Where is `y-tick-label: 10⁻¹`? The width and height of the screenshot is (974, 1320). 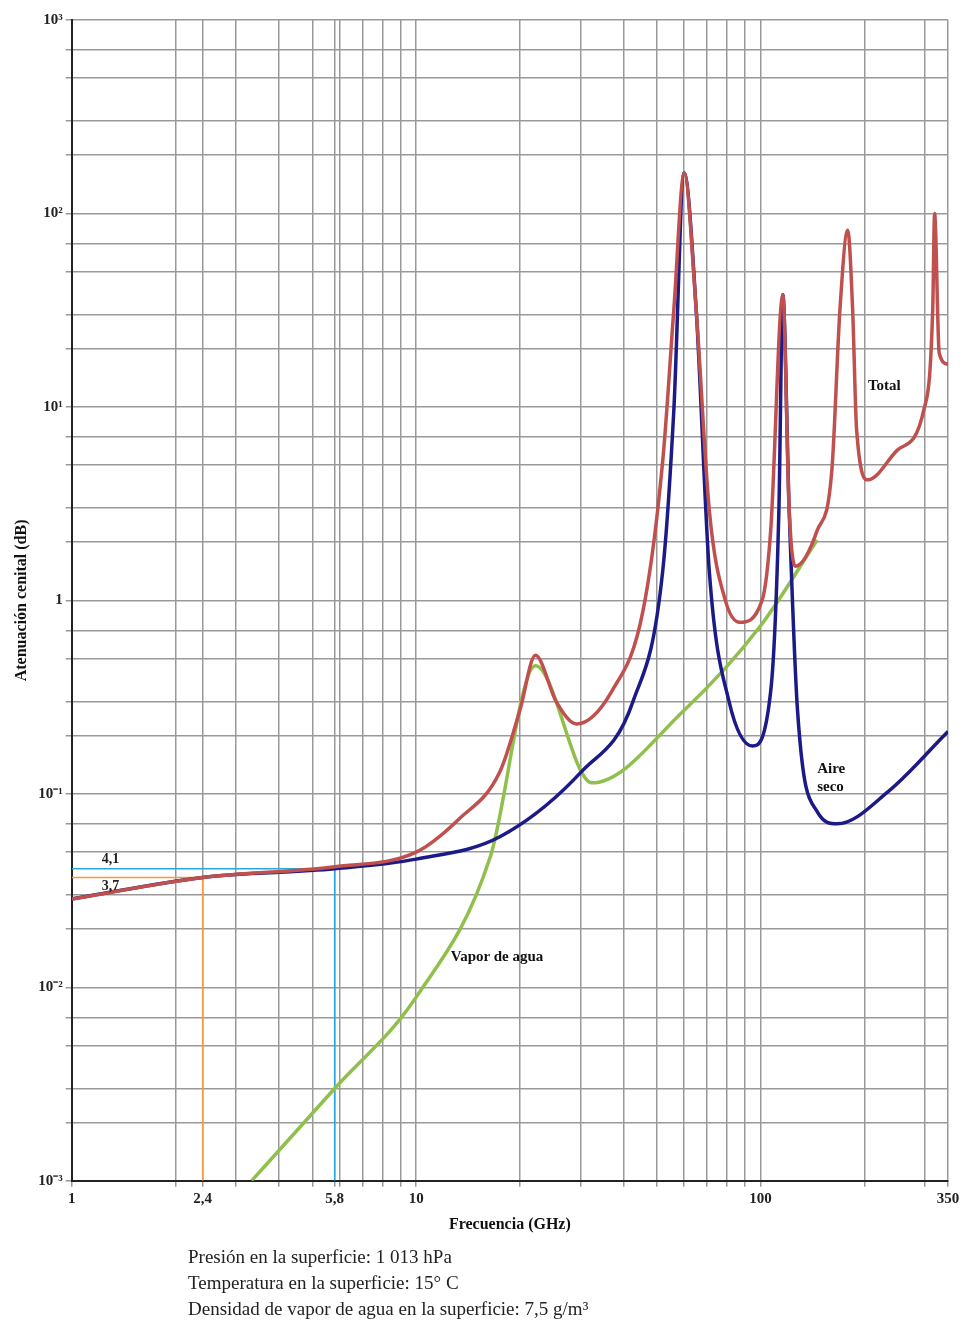 y-tick-label: 10⁻¹ is located at coordinates (50, 792).